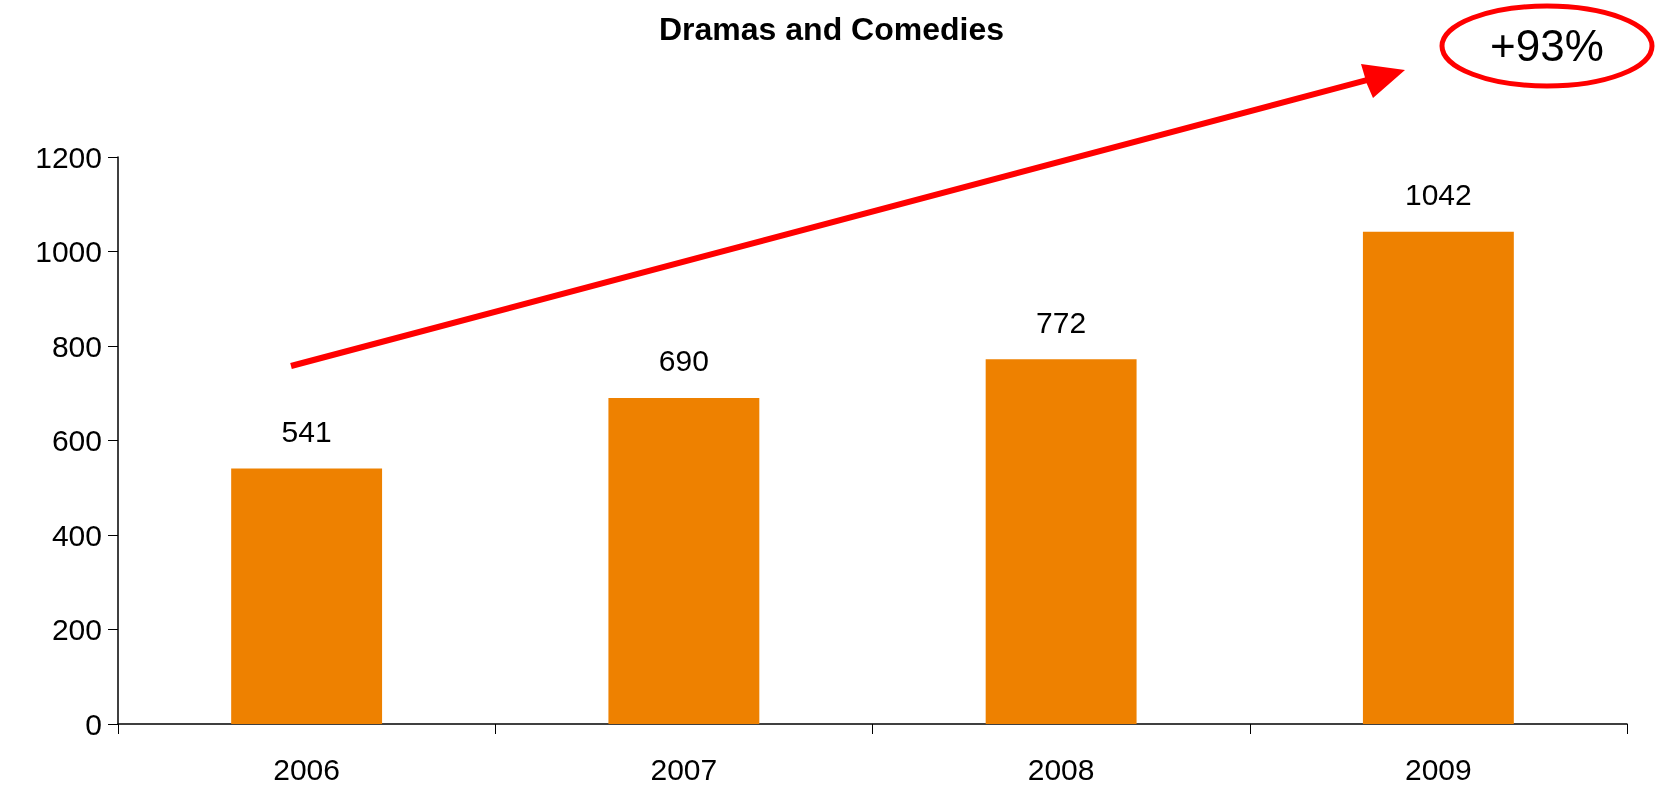 Image resolution: width=1663 pixels, height=799 pixels. What do you see at coordinates (1438, 195) in the screenshot?
I see `data-label: 1042` at bounding box center [1438, 195].